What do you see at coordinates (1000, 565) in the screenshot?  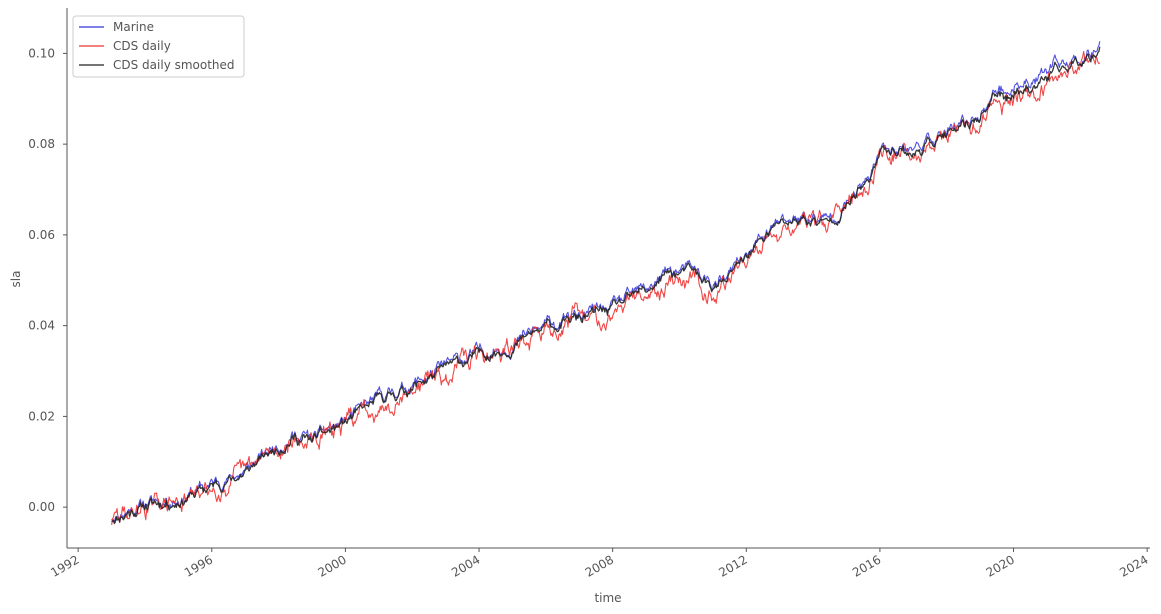 I see `x-tick-label: 2020` at bounding box center [1000, 565].